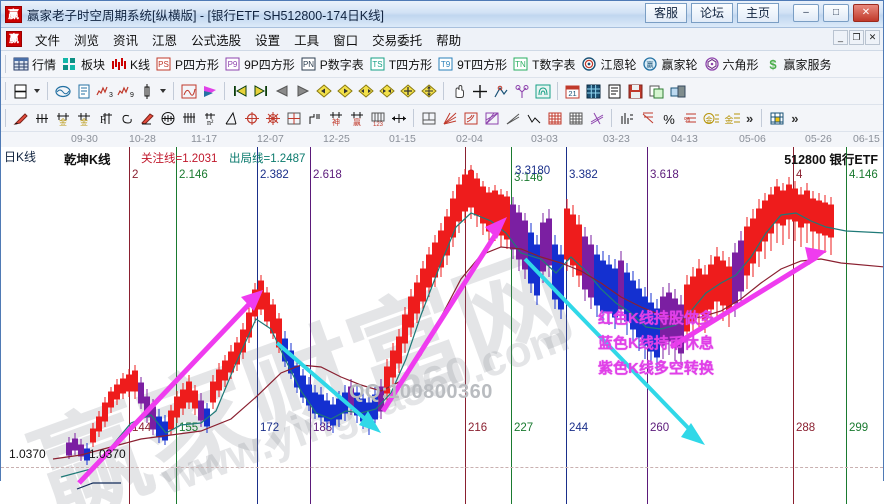 The image size is (884, 504). Describe the element at coordinates (209, 91) in the screenshot. I see `fan-color-icon` at that location.